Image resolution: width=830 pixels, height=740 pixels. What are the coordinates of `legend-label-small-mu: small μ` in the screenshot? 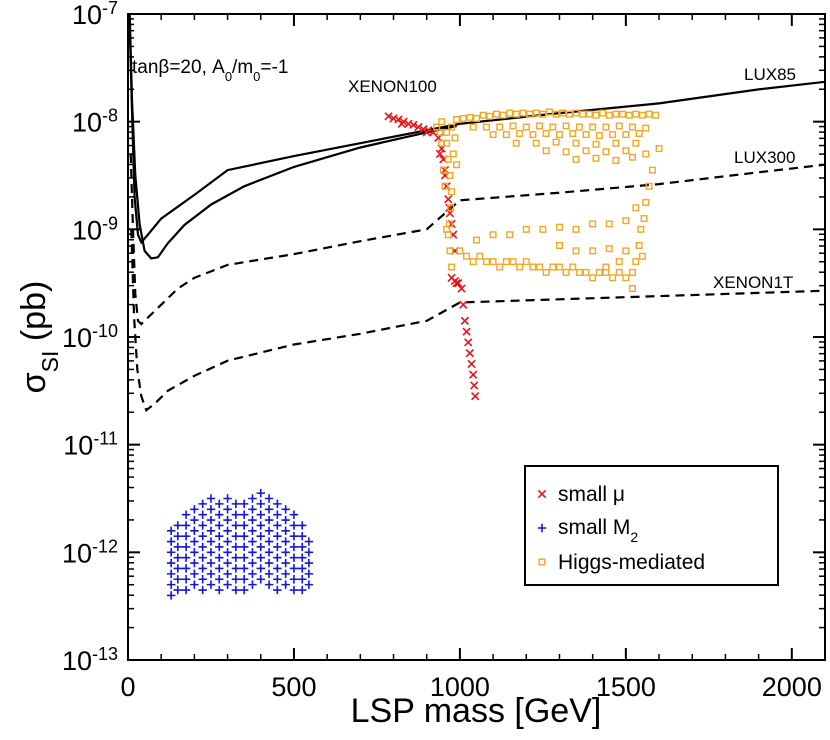 It's located at (591, 494).